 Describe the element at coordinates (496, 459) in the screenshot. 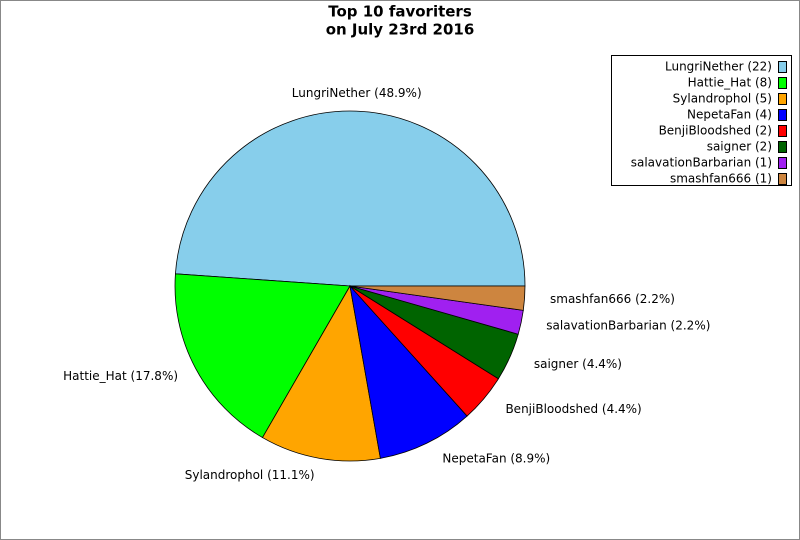

I see `slice-label: NepetaFan (8.9%)` at that location.